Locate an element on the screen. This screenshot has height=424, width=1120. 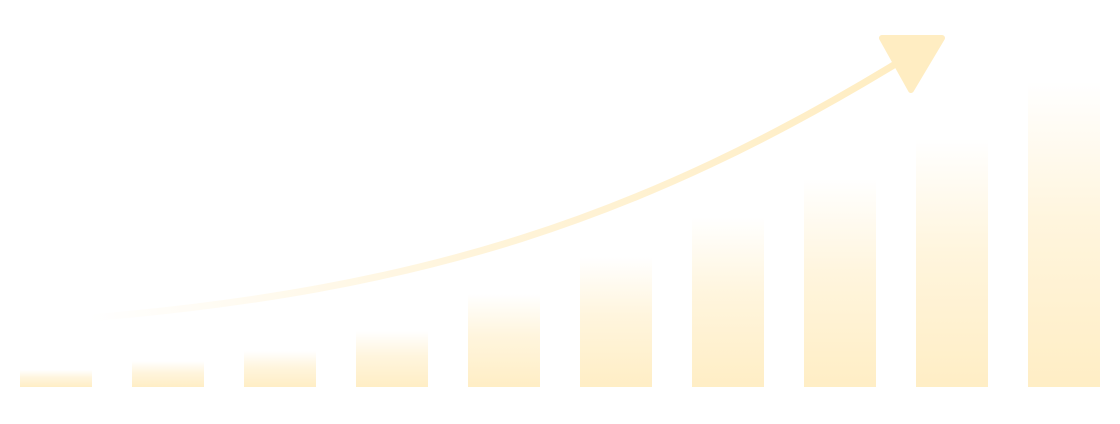
trend-arrow-head is located at coordinates (912, 64).